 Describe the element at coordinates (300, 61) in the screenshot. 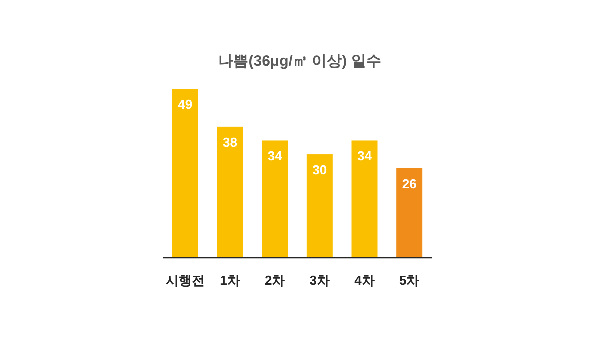

I see `chart-title: 나쁨(36μg/㎥ 이상) 일수` at that location.